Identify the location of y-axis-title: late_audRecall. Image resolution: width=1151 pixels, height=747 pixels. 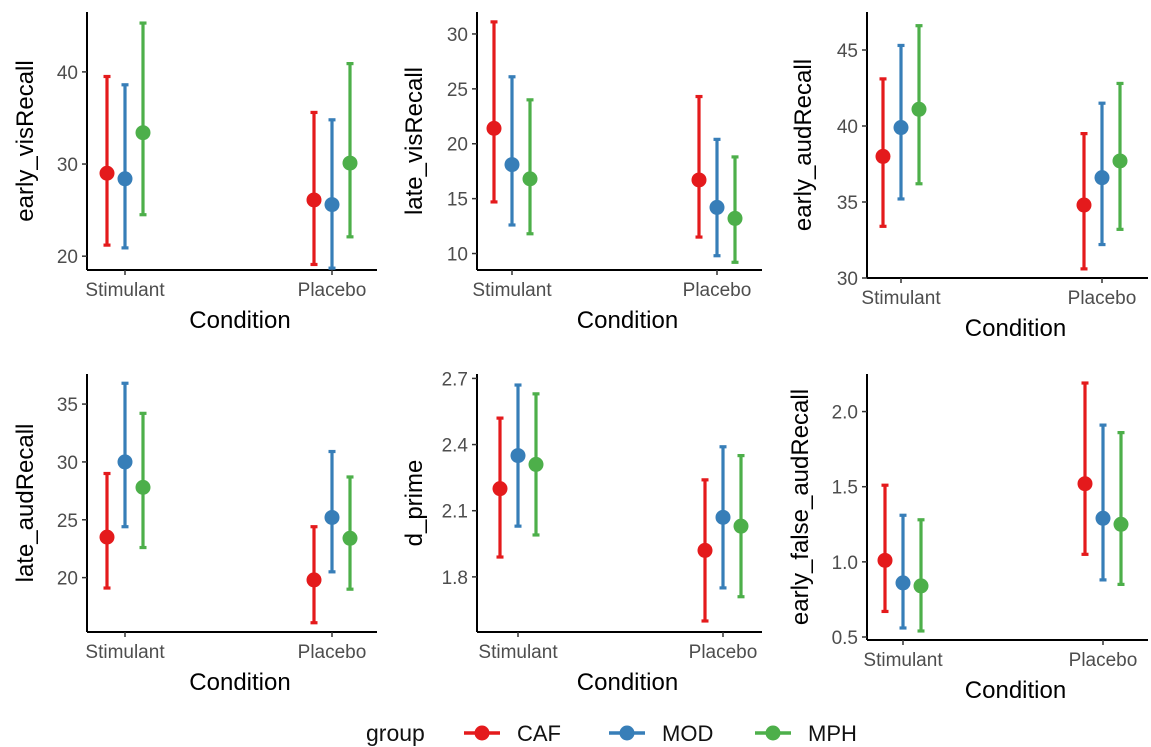
(25, 503).